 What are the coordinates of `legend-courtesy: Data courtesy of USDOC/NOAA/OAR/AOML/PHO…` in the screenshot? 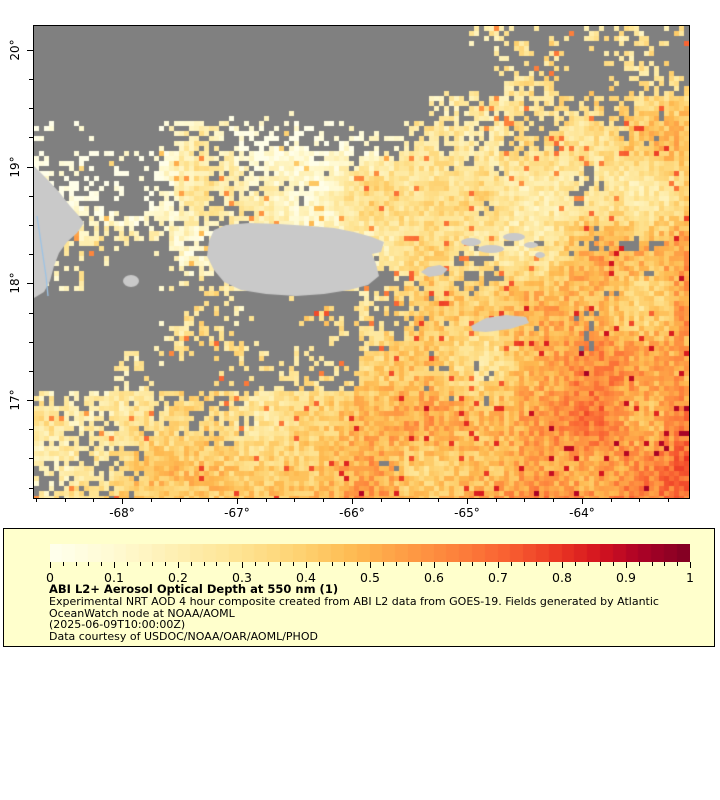 It's located at (183, 637).